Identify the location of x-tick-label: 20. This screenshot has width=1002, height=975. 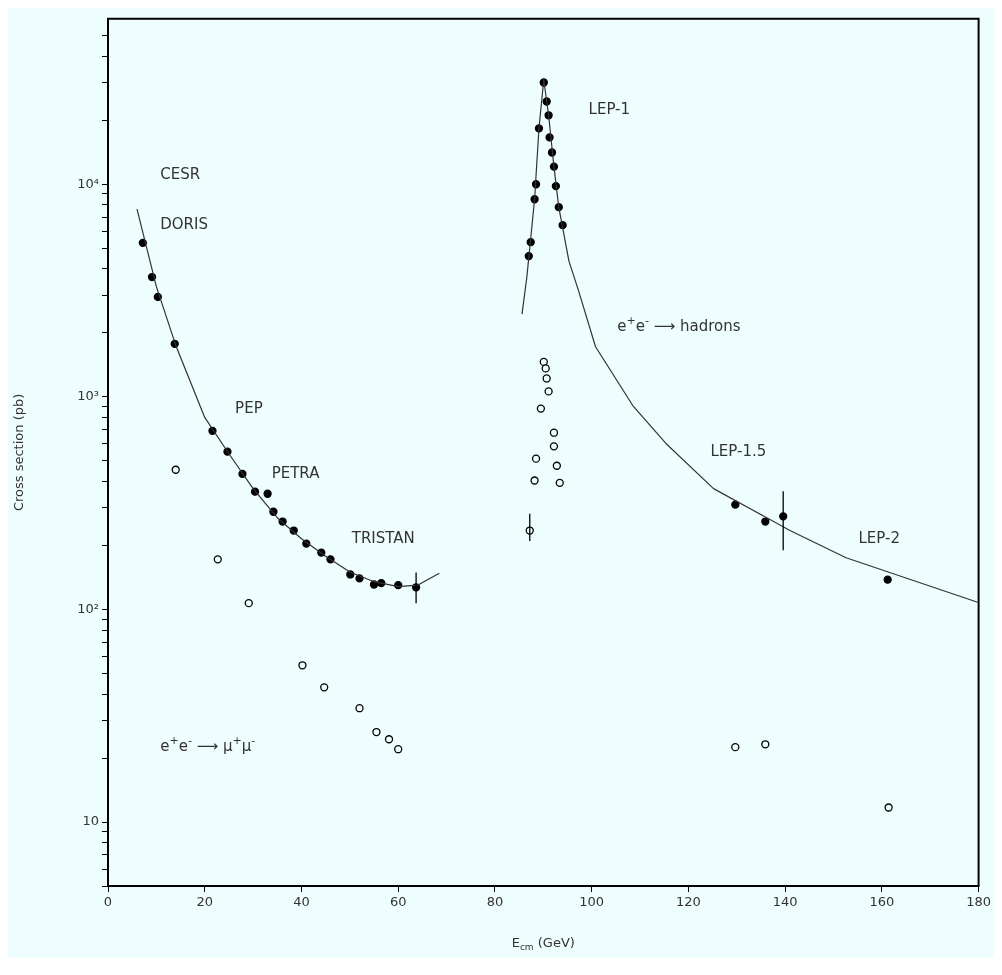
(205, 902).